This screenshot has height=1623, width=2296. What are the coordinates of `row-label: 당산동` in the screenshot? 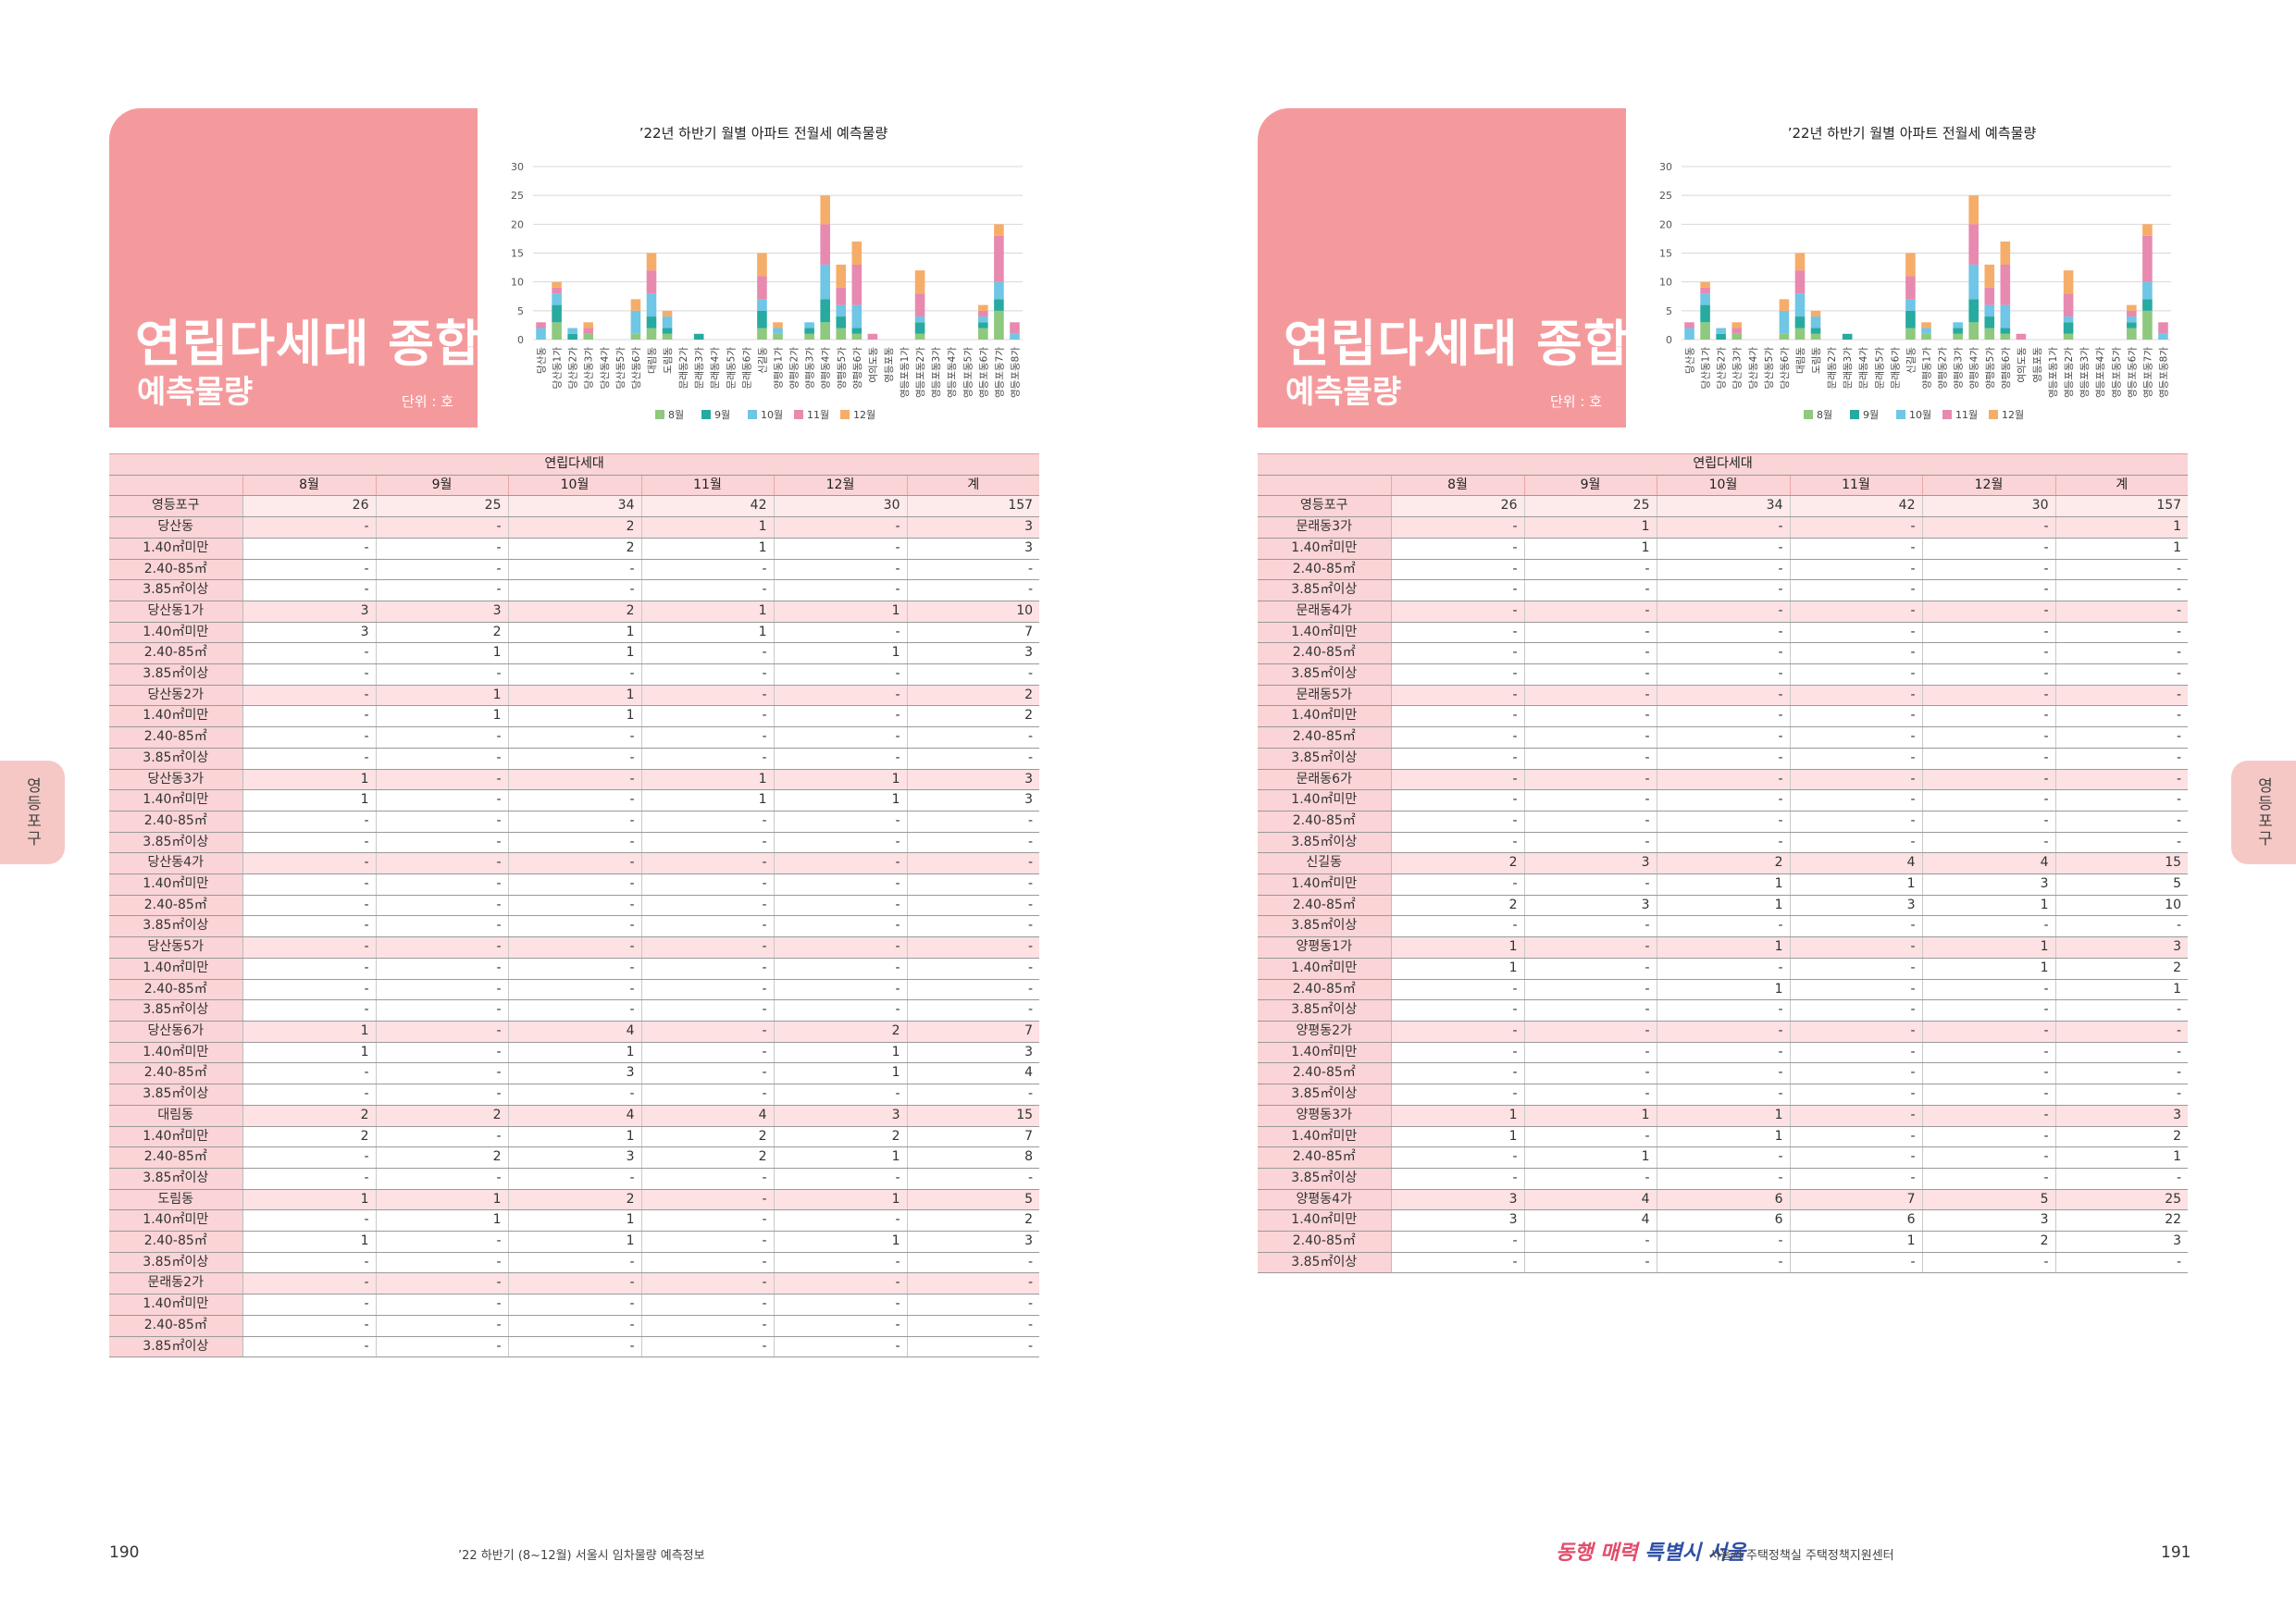 It's located at (176, 527).